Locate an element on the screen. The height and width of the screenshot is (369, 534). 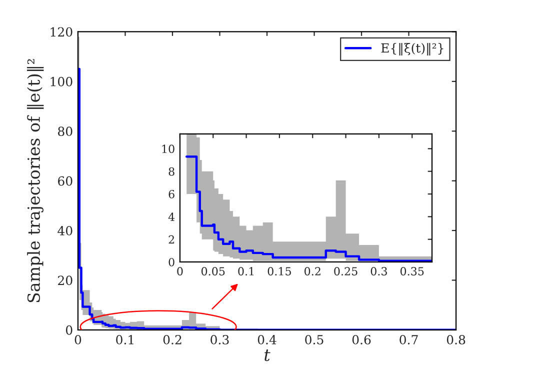
x-tick-label: 0.8 is located at coordinates (456, 339).